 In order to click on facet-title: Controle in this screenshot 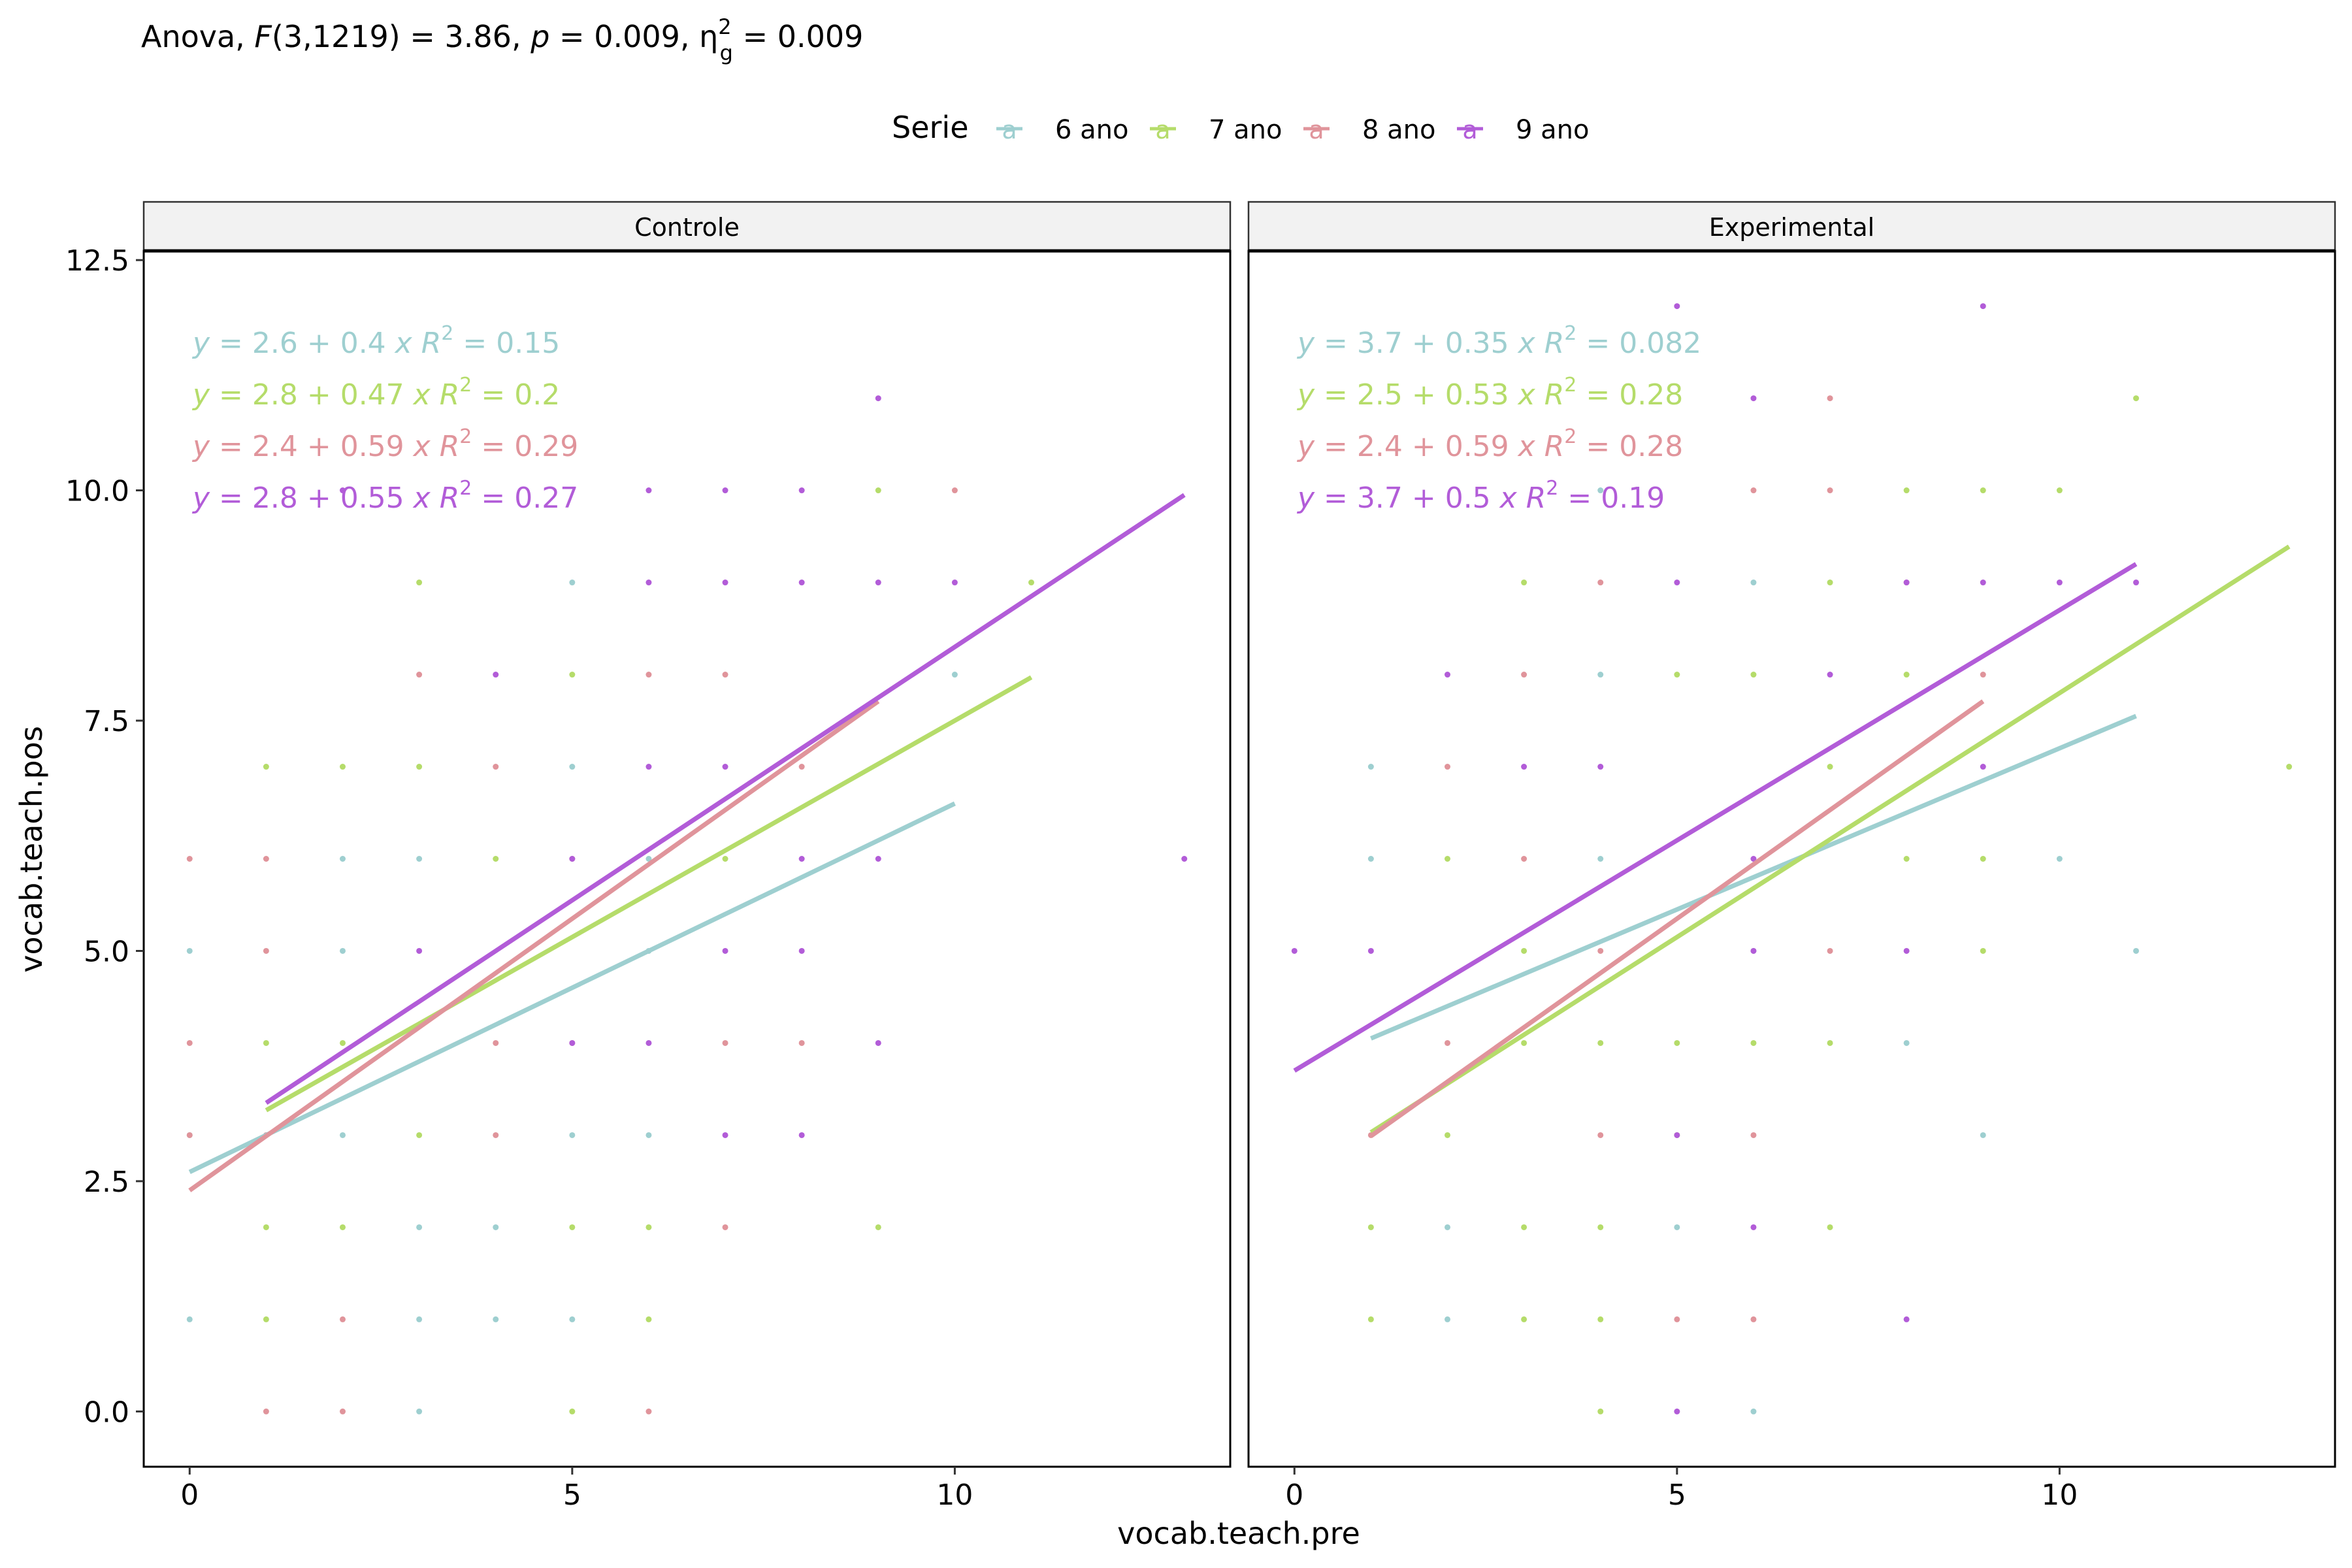, I will do `click(687, 227)`.